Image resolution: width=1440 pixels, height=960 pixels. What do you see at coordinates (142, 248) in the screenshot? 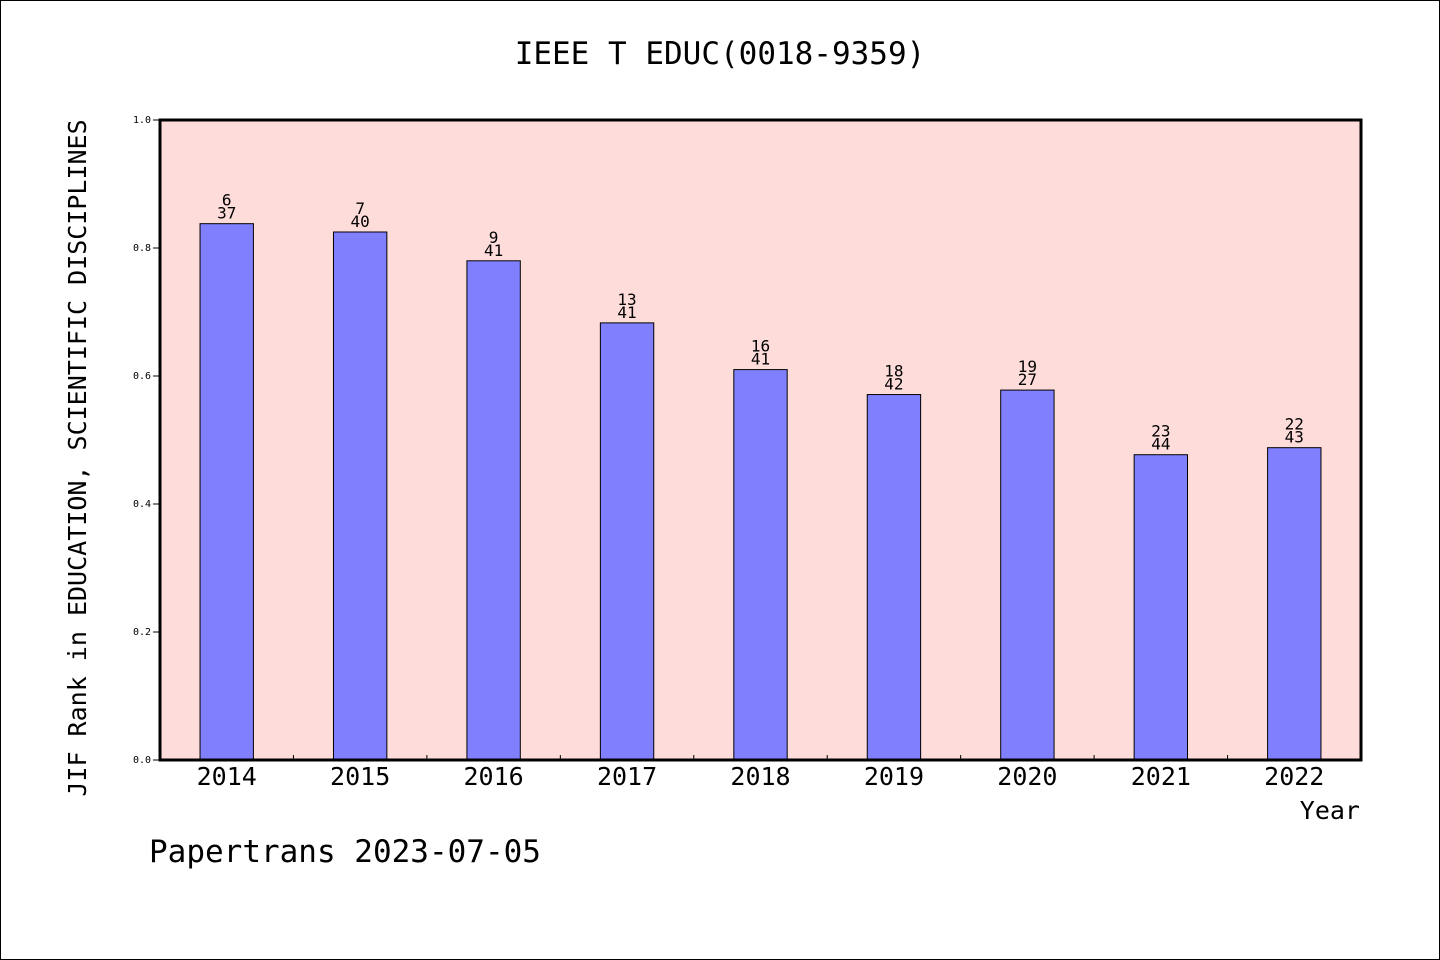
I see `y-tick-label: 0.8` at bounding box center [142, 248].